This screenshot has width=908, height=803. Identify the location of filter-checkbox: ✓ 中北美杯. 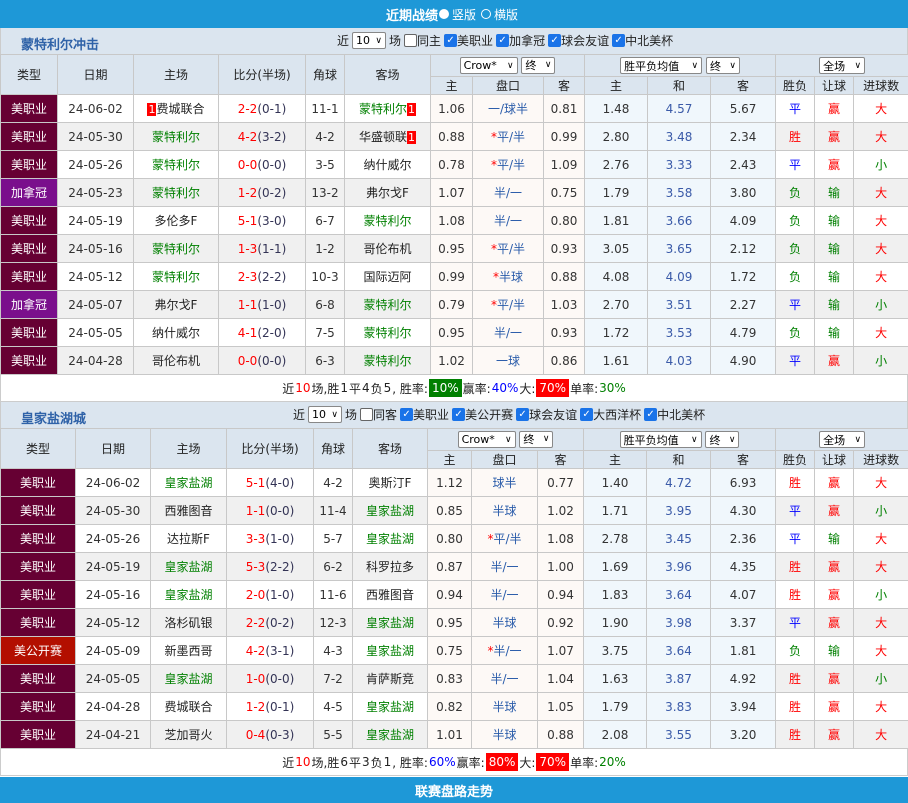
(642, 40).